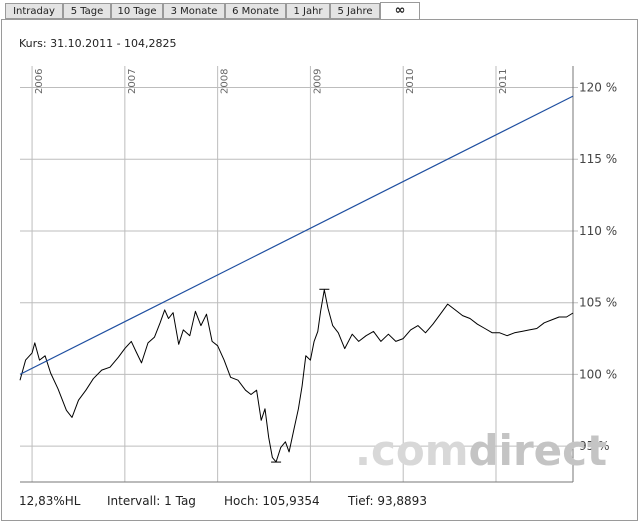  What do you see at coordinates (598, 231) in the screenshot?
I see `y-tick-label: 110 %` at bounding box center [598, 231].